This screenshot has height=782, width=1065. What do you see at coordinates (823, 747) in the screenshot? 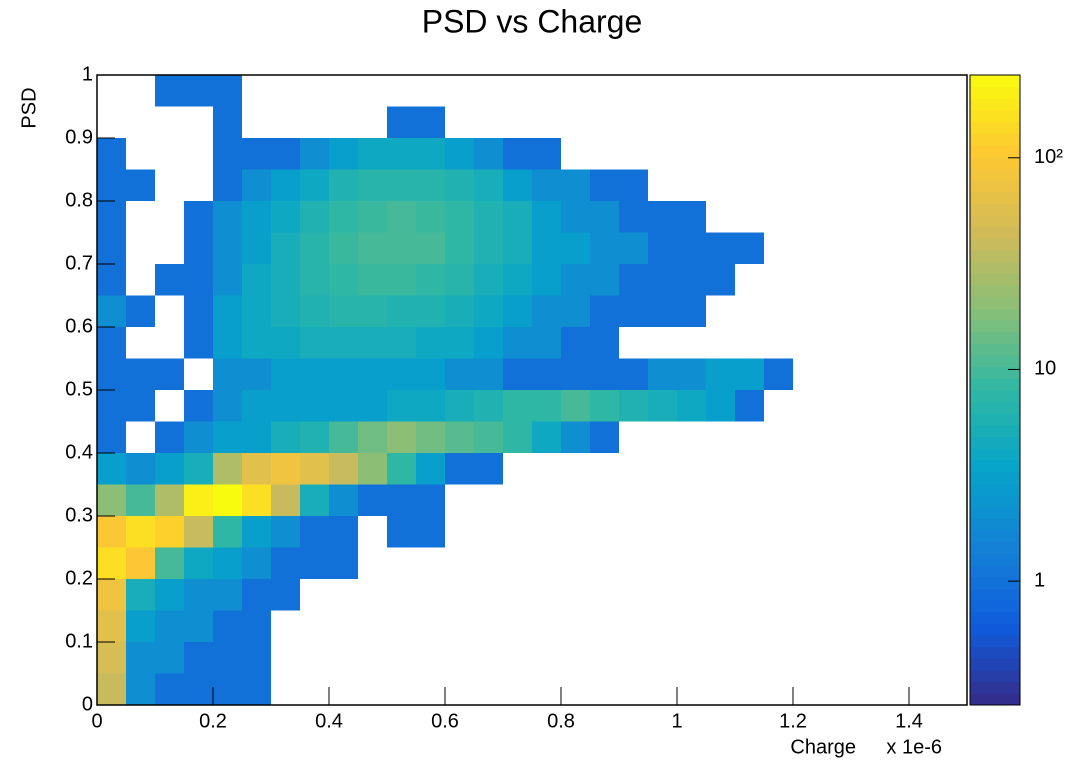
I see `x-axis-label: Charge` at bounding box center [823, 747].